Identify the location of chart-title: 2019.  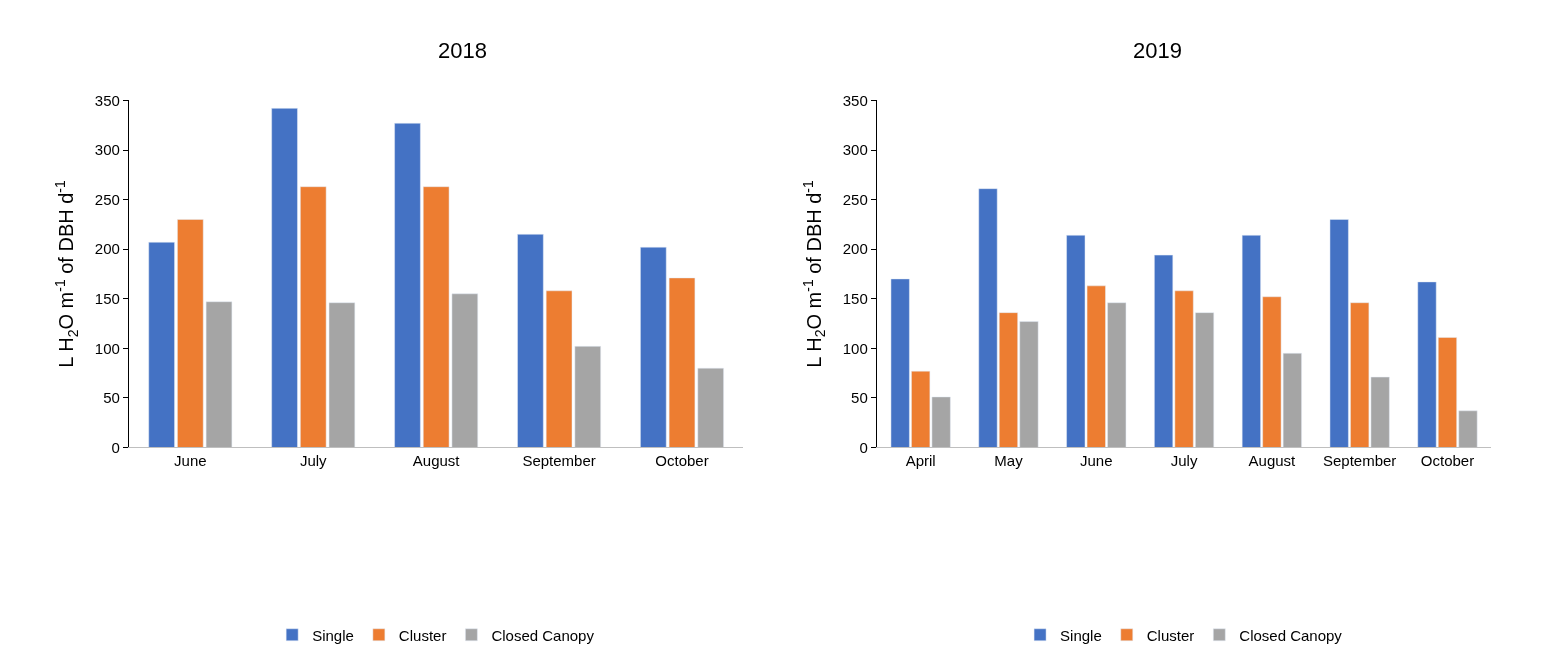
(1157, 50).